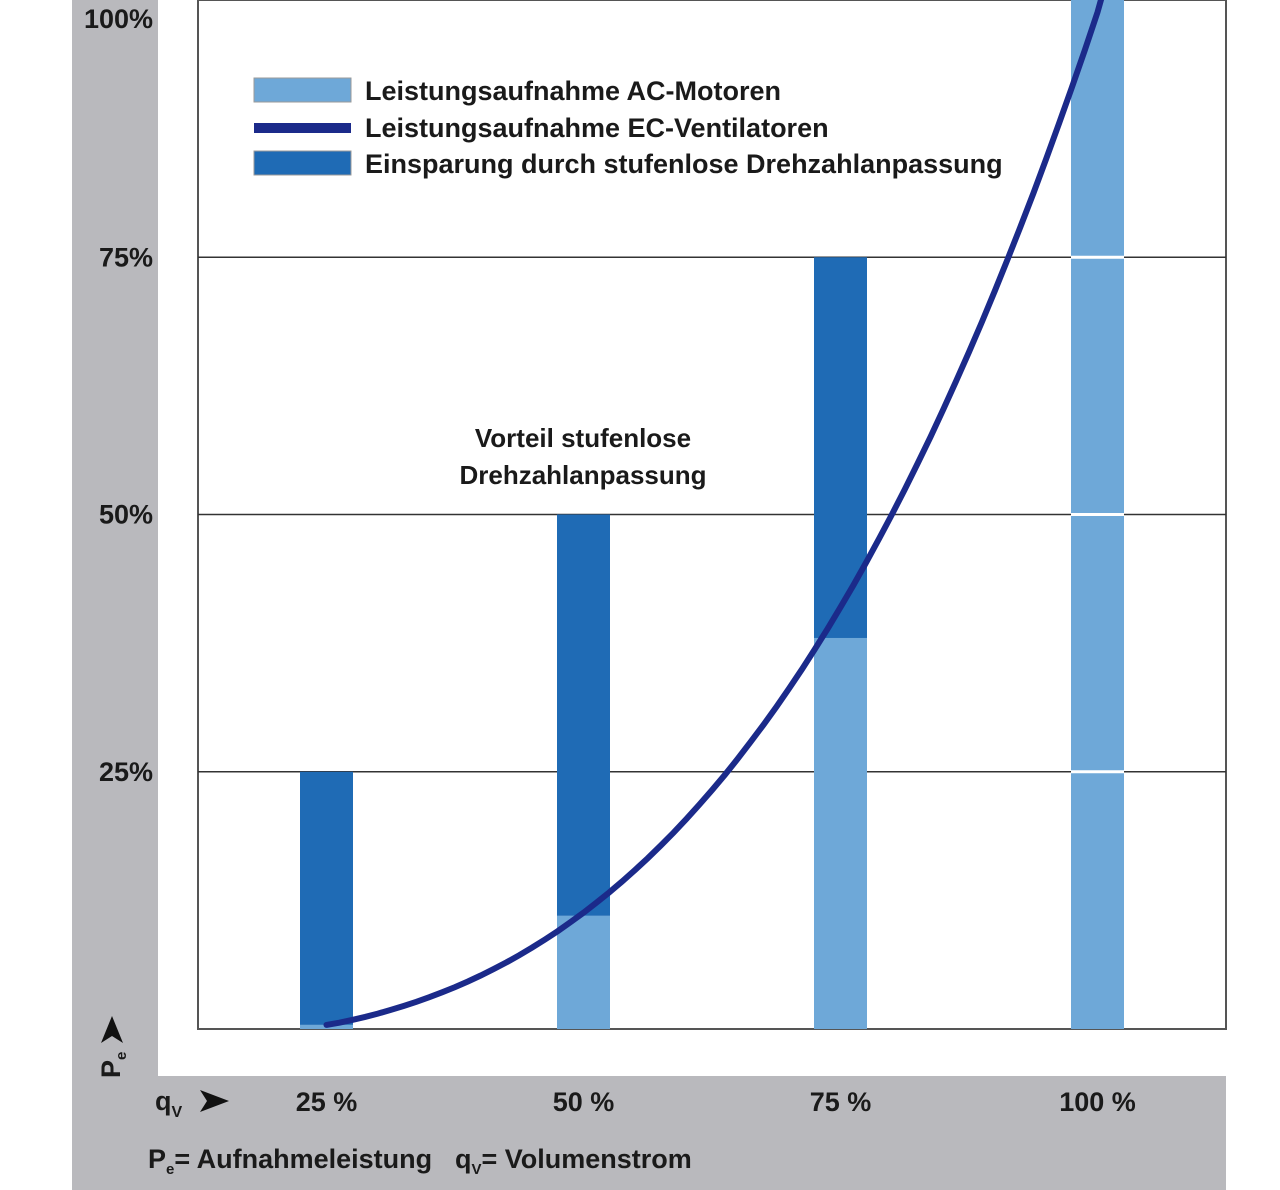  What do you see at coordinates (169, 1103) in the screenshot?
I see `x-unit-label: qV` at bounding box center [169, 1103].